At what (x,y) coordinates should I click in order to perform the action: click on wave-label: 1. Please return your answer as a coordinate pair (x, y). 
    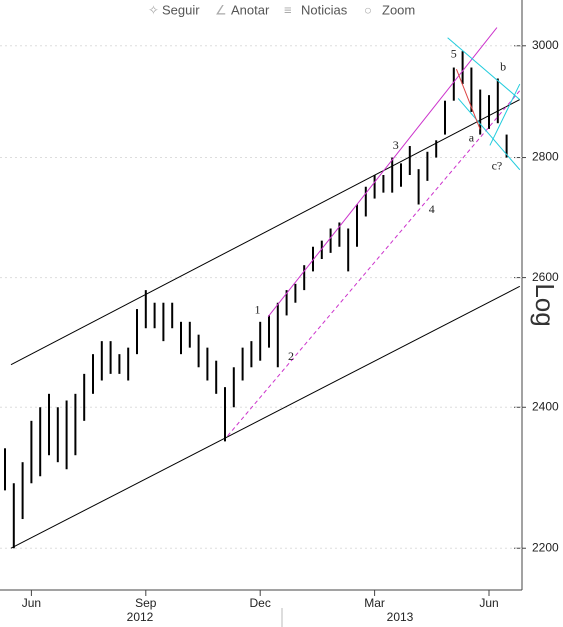
    Looking at the image, I should click on (258, 310).